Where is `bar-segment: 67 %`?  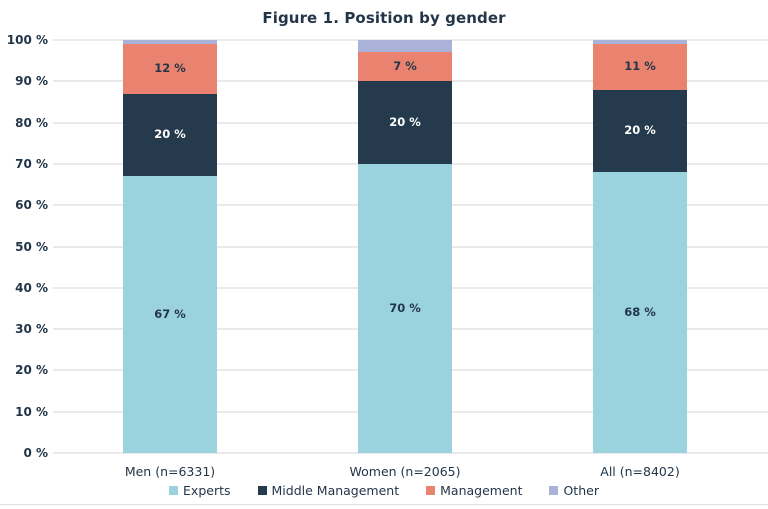 bar-segment: 67 % is located at coordinates (170, 314).